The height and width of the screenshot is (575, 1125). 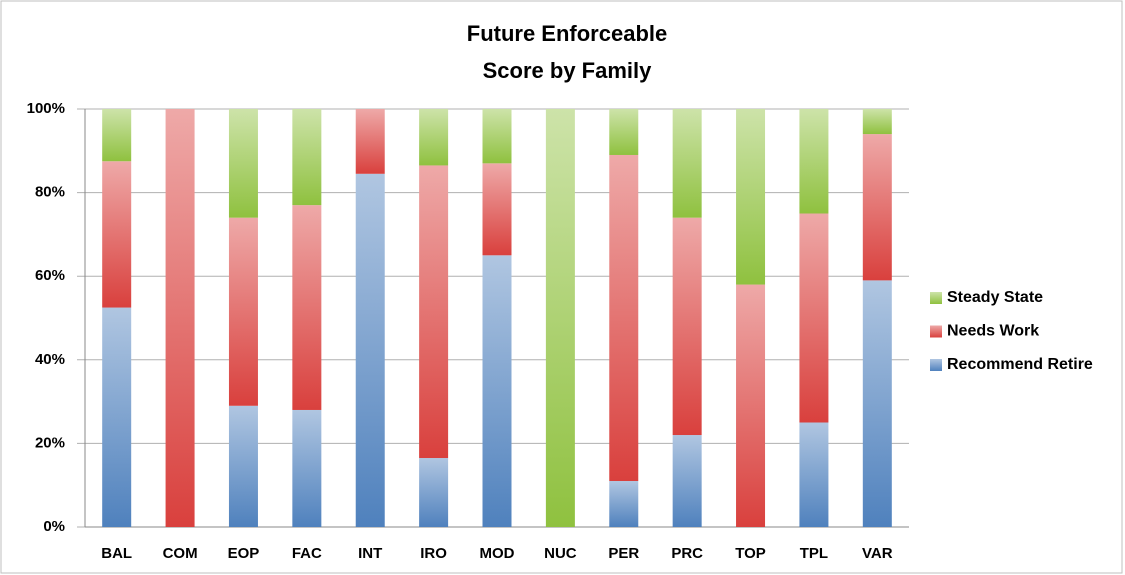 What do you see at coordinates (244, 553) in the screenshot?
I see `x-tick-label: EOP` at bounding box center [244, 553].